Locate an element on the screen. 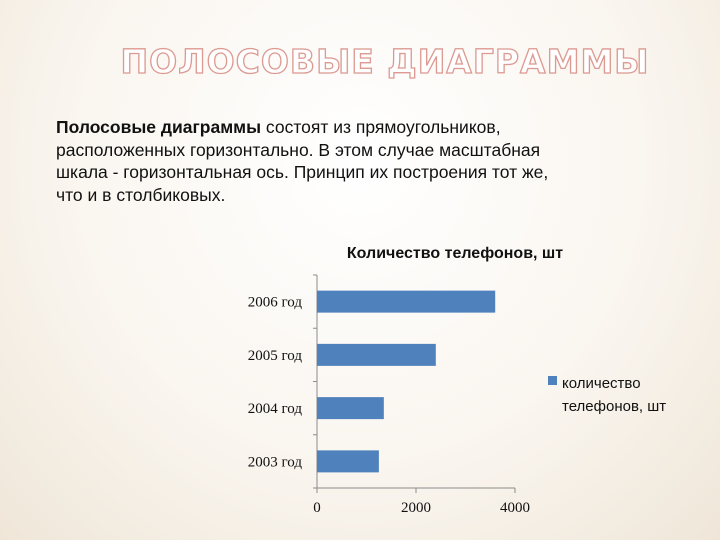  slide-title: ПОЛОСОВЫЕ ДИАГРАММЫ is located at coordinates (385, 61).